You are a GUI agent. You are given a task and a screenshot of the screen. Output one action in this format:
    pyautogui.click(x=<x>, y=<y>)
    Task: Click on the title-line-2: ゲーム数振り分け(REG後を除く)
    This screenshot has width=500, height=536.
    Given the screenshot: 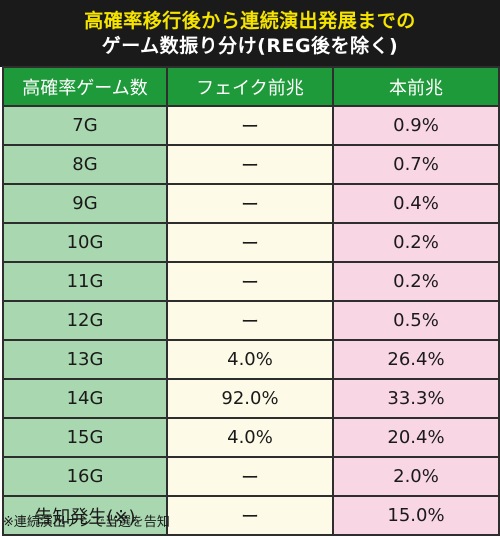 What is the action you would take?
    pyautogui.click(x=250, y=45)
    